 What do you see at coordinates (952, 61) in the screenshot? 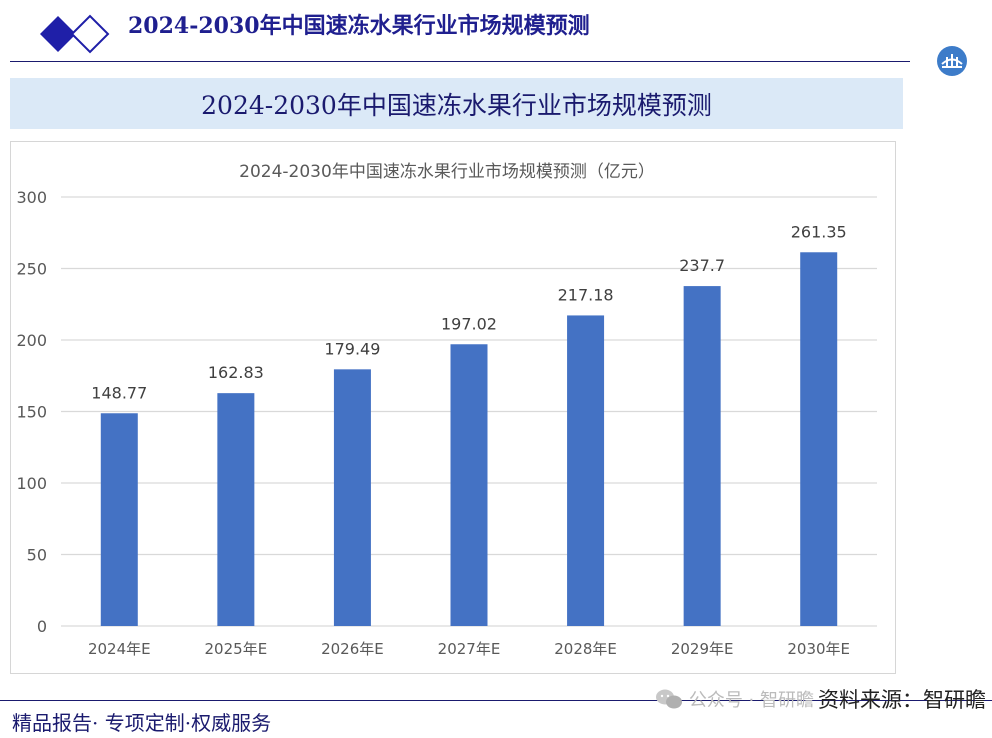
I see `brand-logo-icon` at bounding box center [952, 61].